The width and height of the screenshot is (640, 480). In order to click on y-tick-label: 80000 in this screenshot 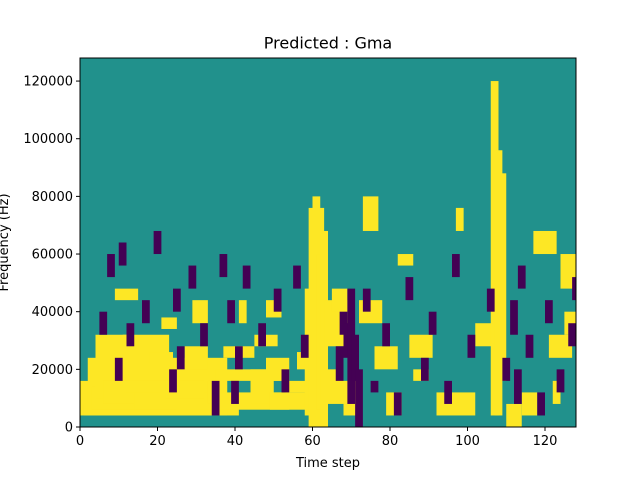, I will do `click(52, 197)`.